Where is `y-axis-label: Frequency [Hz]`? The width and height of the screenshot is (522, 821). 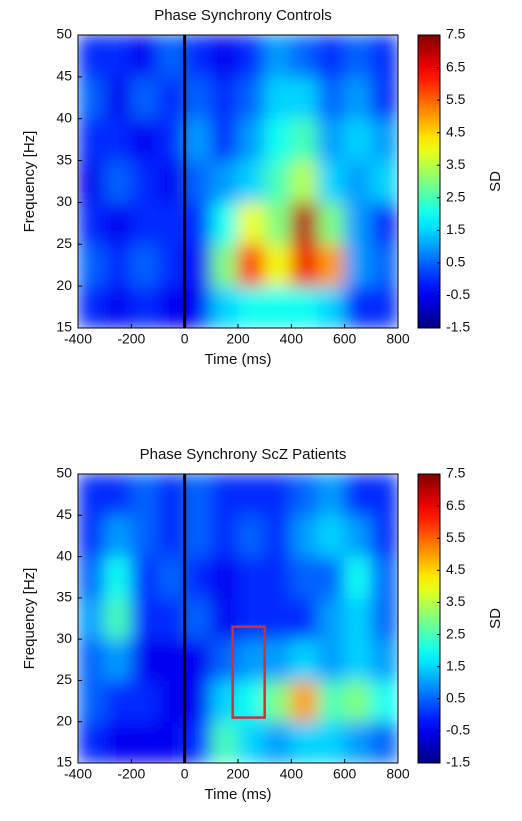
y-axis-label: Frequency [Hz] is located at coordinates (29, 182).